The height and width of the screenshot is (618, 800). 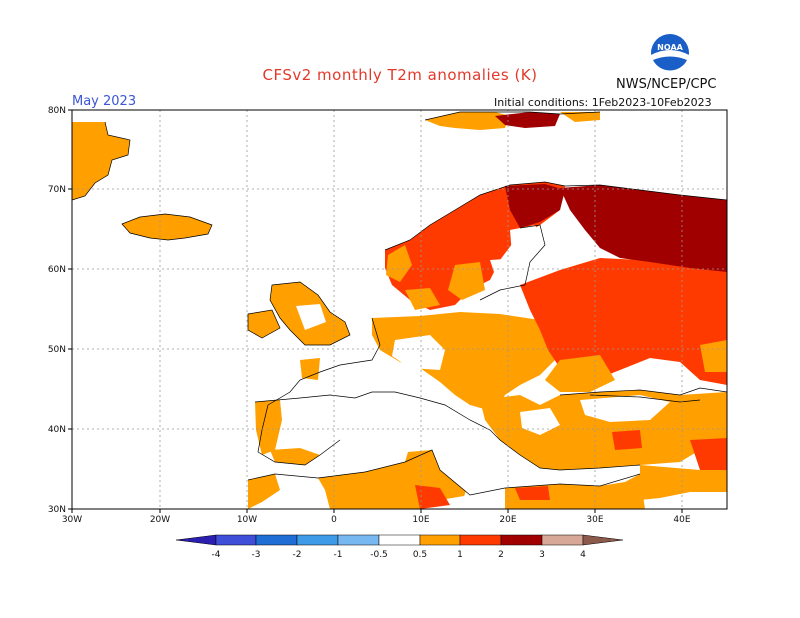 What do you see at coordinates (400, 75) in the screenshot?
I see `chart-title: CFSv2 monthly T2m anomalies (K)` at bounding box center [400, 75].